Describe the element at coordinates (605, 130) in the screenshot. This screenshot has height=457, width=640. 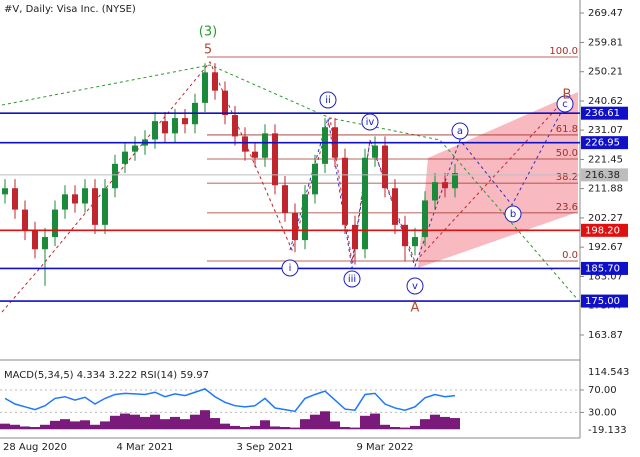
I see `y-tick-label: 231.07` at that location.